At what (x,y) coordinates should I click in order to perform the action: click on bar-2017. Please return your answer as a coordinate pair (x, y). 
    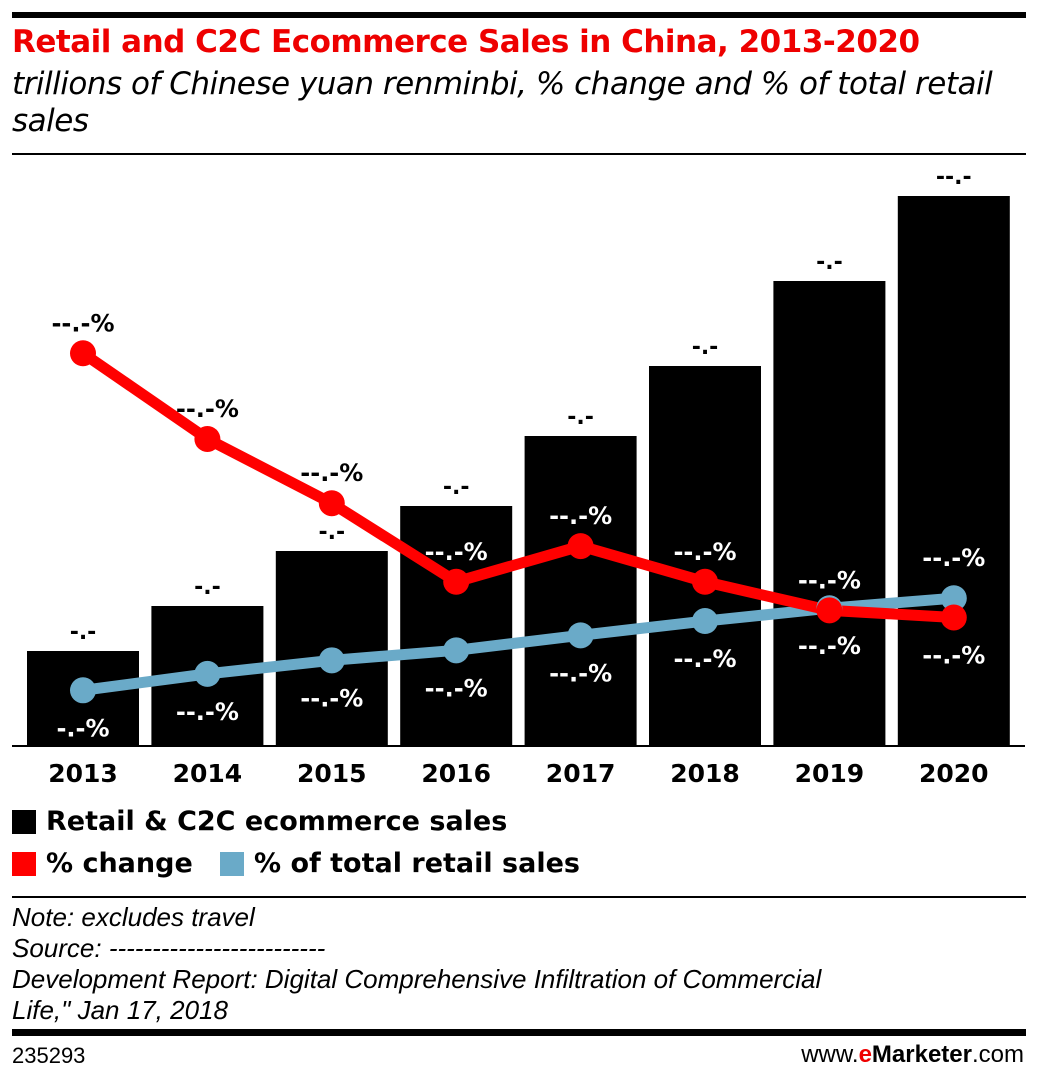
    Looking at the image, I should click on (580, 591).